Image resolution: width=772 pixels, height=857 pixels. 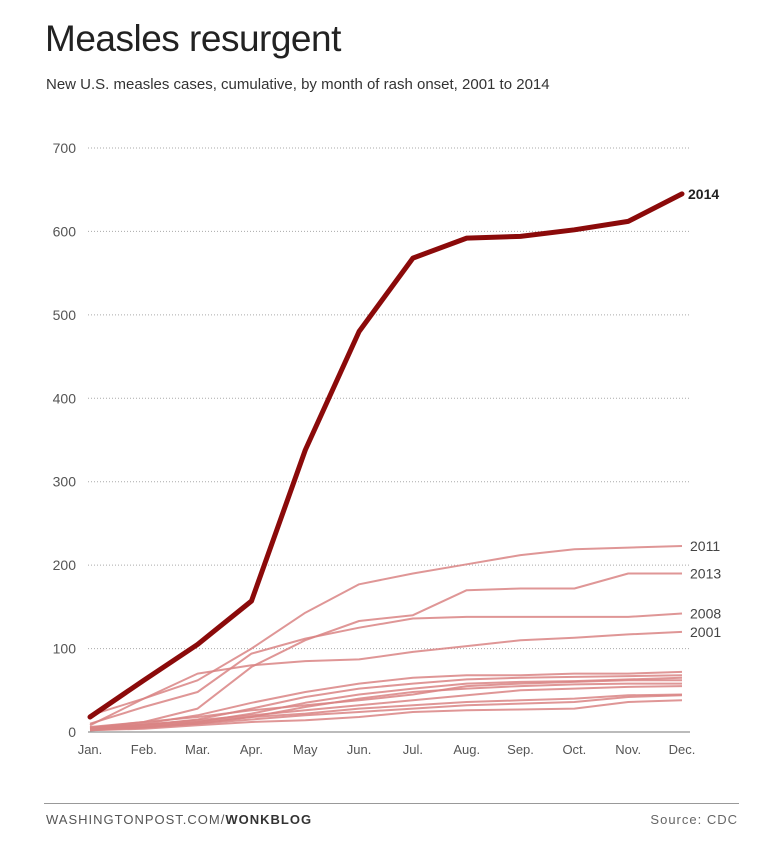 I want to click on x-tick-label: Feb., so click(x=144, y=749).